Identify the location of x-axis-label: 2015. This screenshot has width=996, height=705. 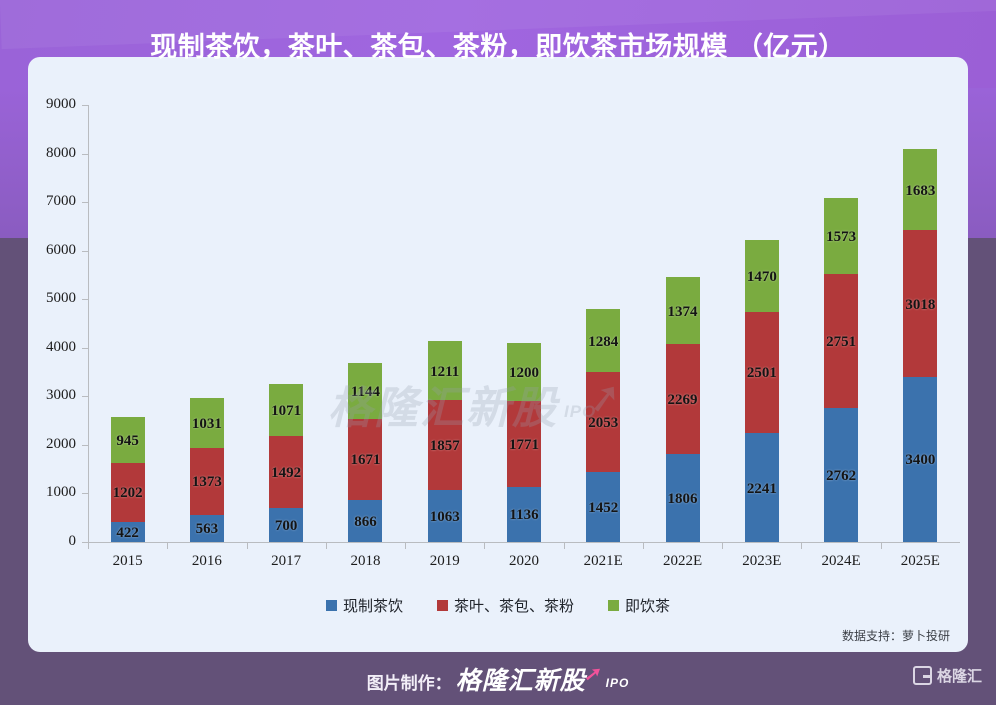
(127, 561).